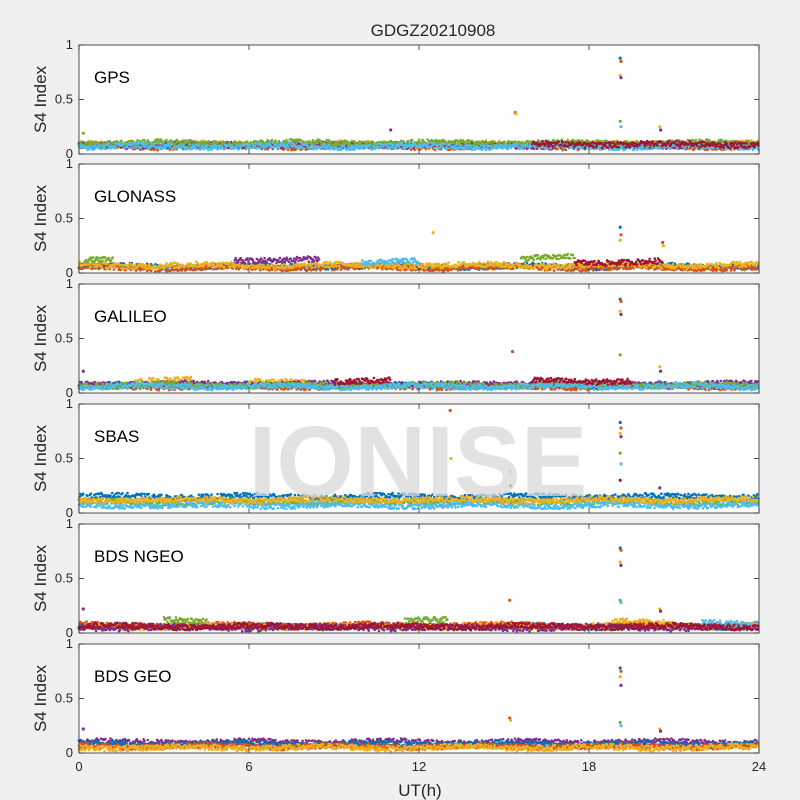 This screenshot has height=800, width=800. What do you see at coordinates (419, 99) in the screenshot?
I see `plot-area` at bounding box center [419, 99].